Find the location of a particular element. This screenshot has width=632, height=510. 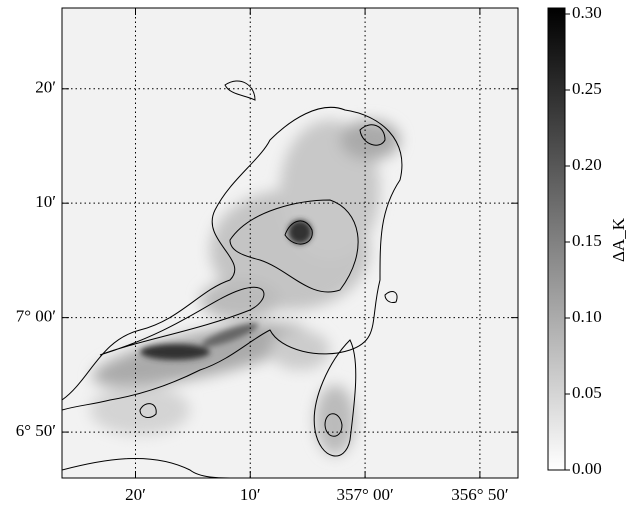

colorbar is located at coordinates (556, 239).